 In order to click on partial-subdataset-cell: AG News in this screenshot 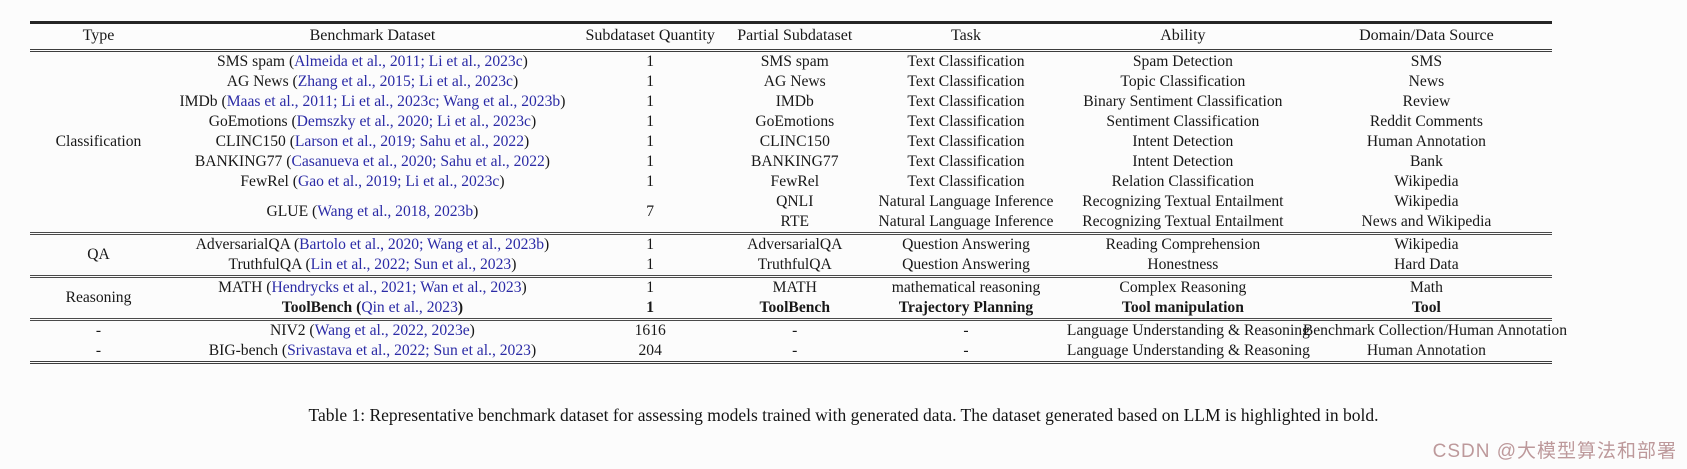, I will do `click(794, 81)`.